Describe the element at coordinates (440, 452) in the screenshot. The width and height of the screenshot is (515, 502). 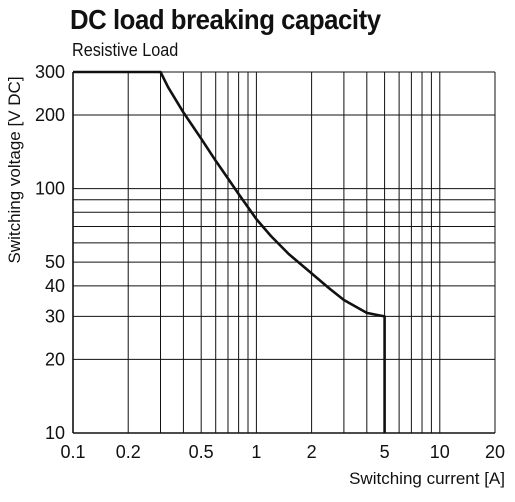
I see `x-tick-label: 10` at that location.